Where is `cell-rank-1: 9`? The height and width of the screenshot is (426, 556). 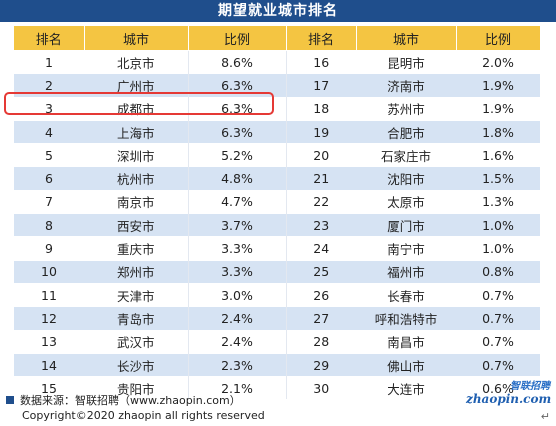
cell-rank-1: 9 is located at coordinates (49, 248).